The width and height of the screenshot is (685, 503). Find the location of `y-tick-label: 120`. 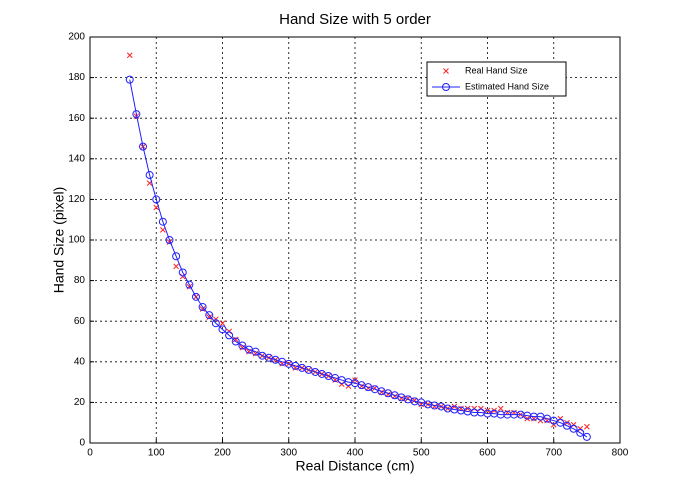

y-tick-label: 120 is located at coordinates (76, 199).